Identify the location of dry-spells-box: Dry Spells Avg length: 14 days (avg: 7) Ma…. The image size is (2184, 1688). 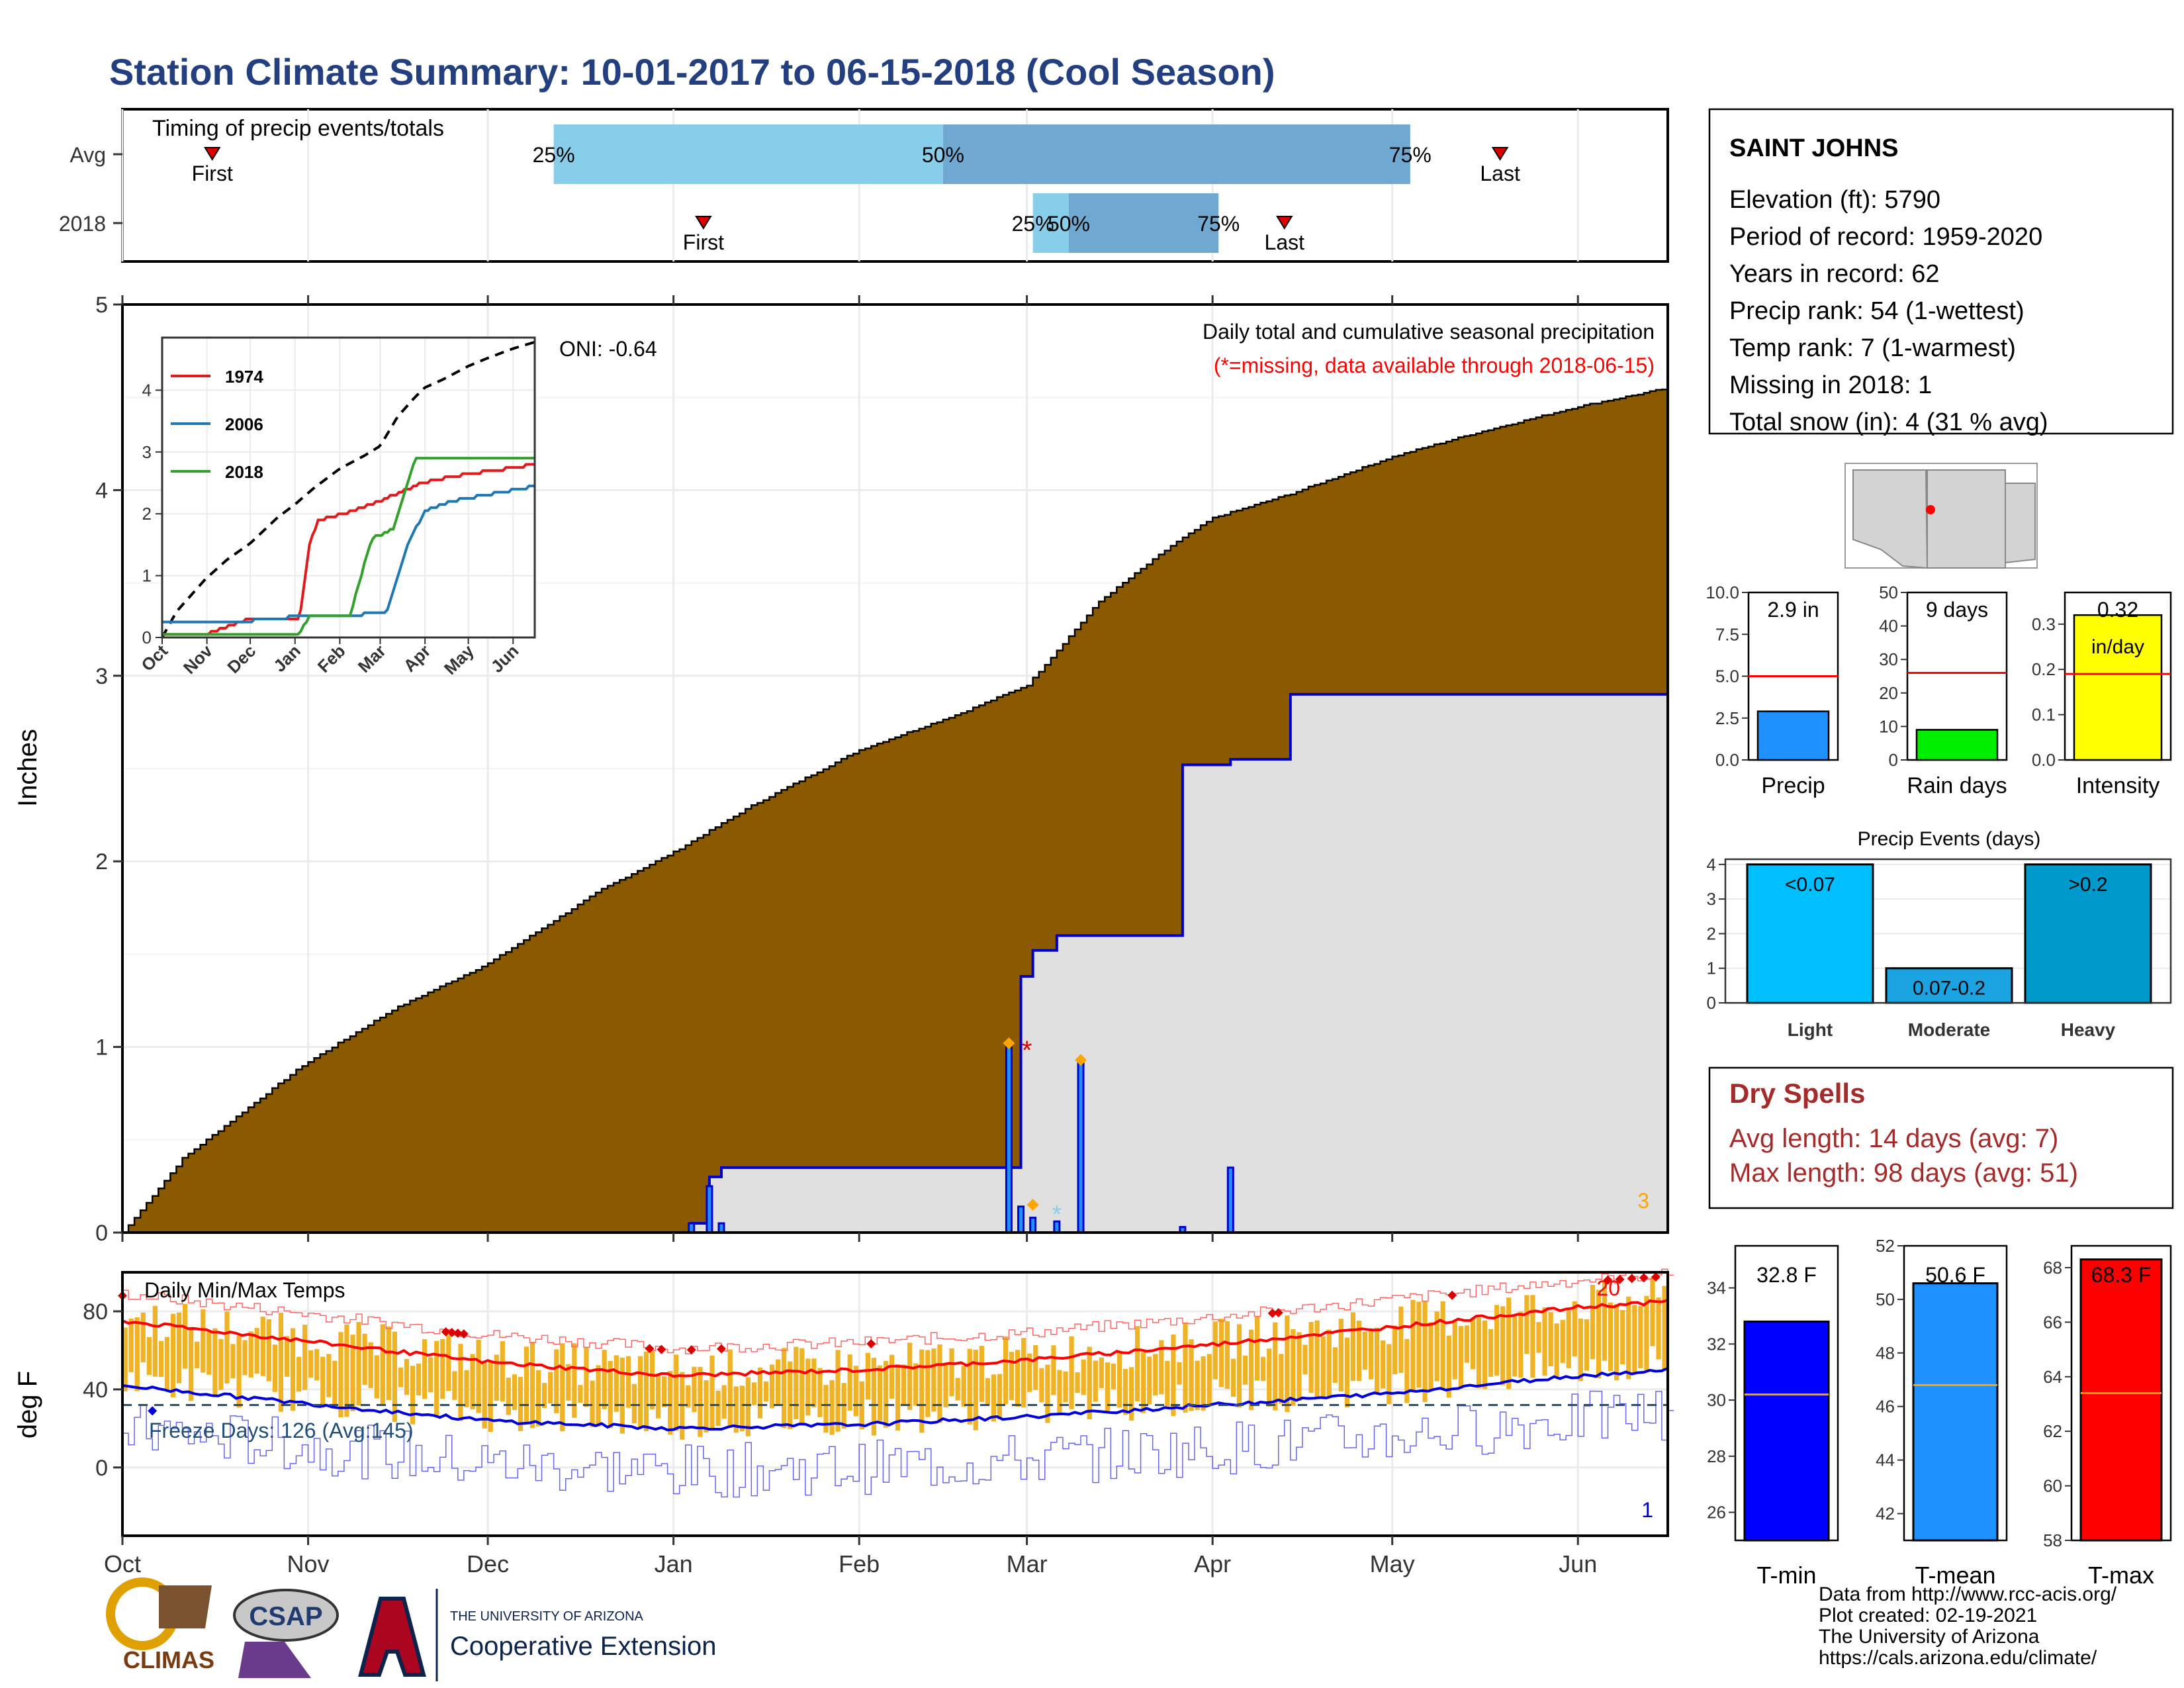
(1941, 1137).